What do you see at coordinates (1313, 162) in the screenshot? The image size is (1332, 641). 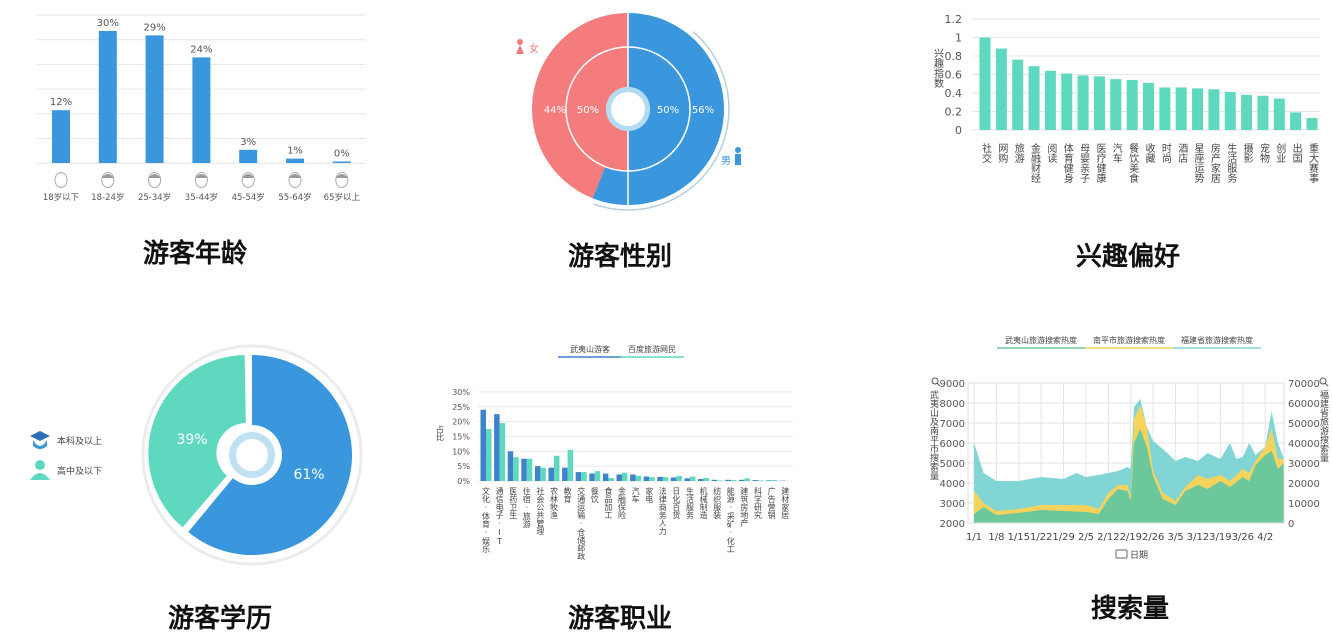 I see `x-tick-label: 重大赛事` at bounding box center [1313, 162].